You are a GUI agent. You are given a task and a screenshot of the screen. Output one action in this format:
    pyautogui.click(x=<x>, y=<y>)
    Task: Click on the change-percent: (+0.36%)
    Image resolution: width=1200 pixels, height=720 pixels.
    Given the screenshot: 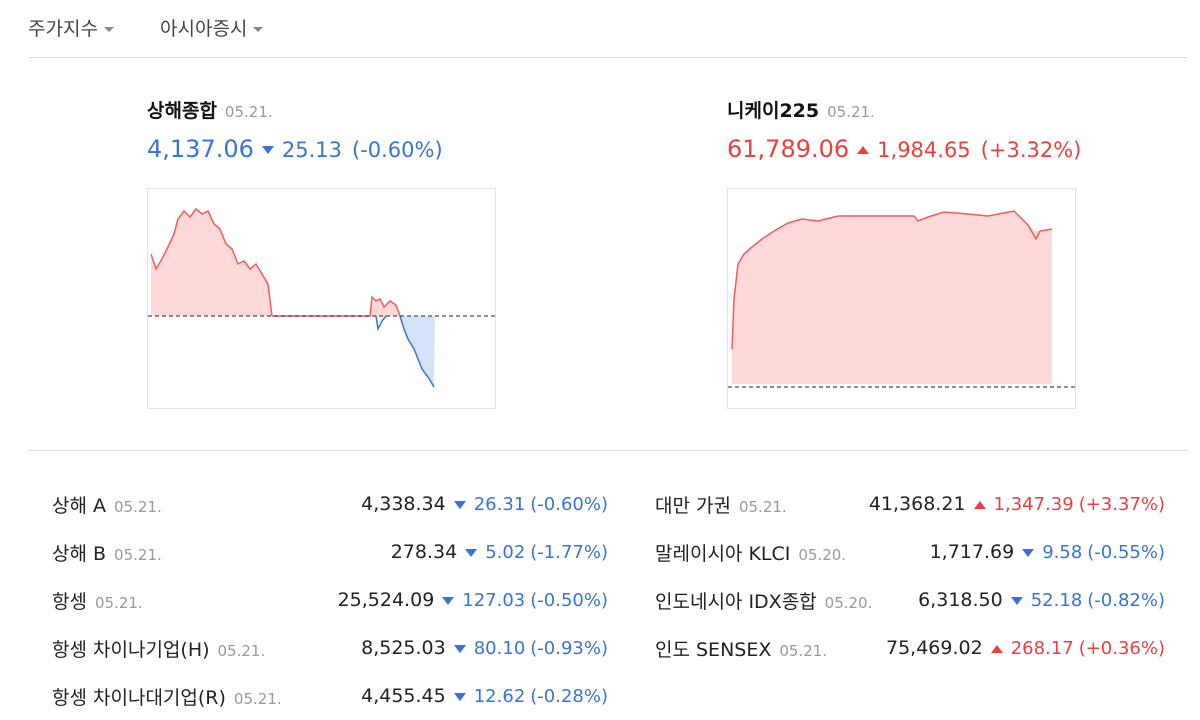 What is the action you would take?
    pyautogui.click(x=1121, y=648)
    